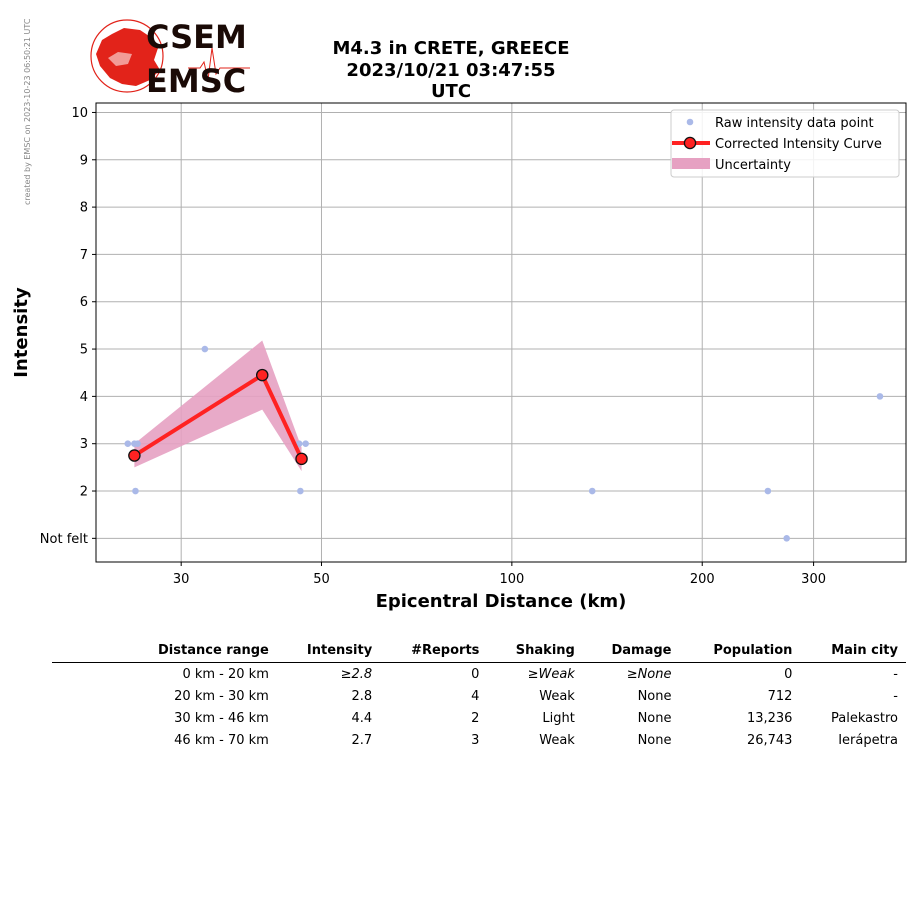  Describe the element at coordinates (362, 740) in the screenshot. I see `table-cell-intensity: 2.7` at that location.